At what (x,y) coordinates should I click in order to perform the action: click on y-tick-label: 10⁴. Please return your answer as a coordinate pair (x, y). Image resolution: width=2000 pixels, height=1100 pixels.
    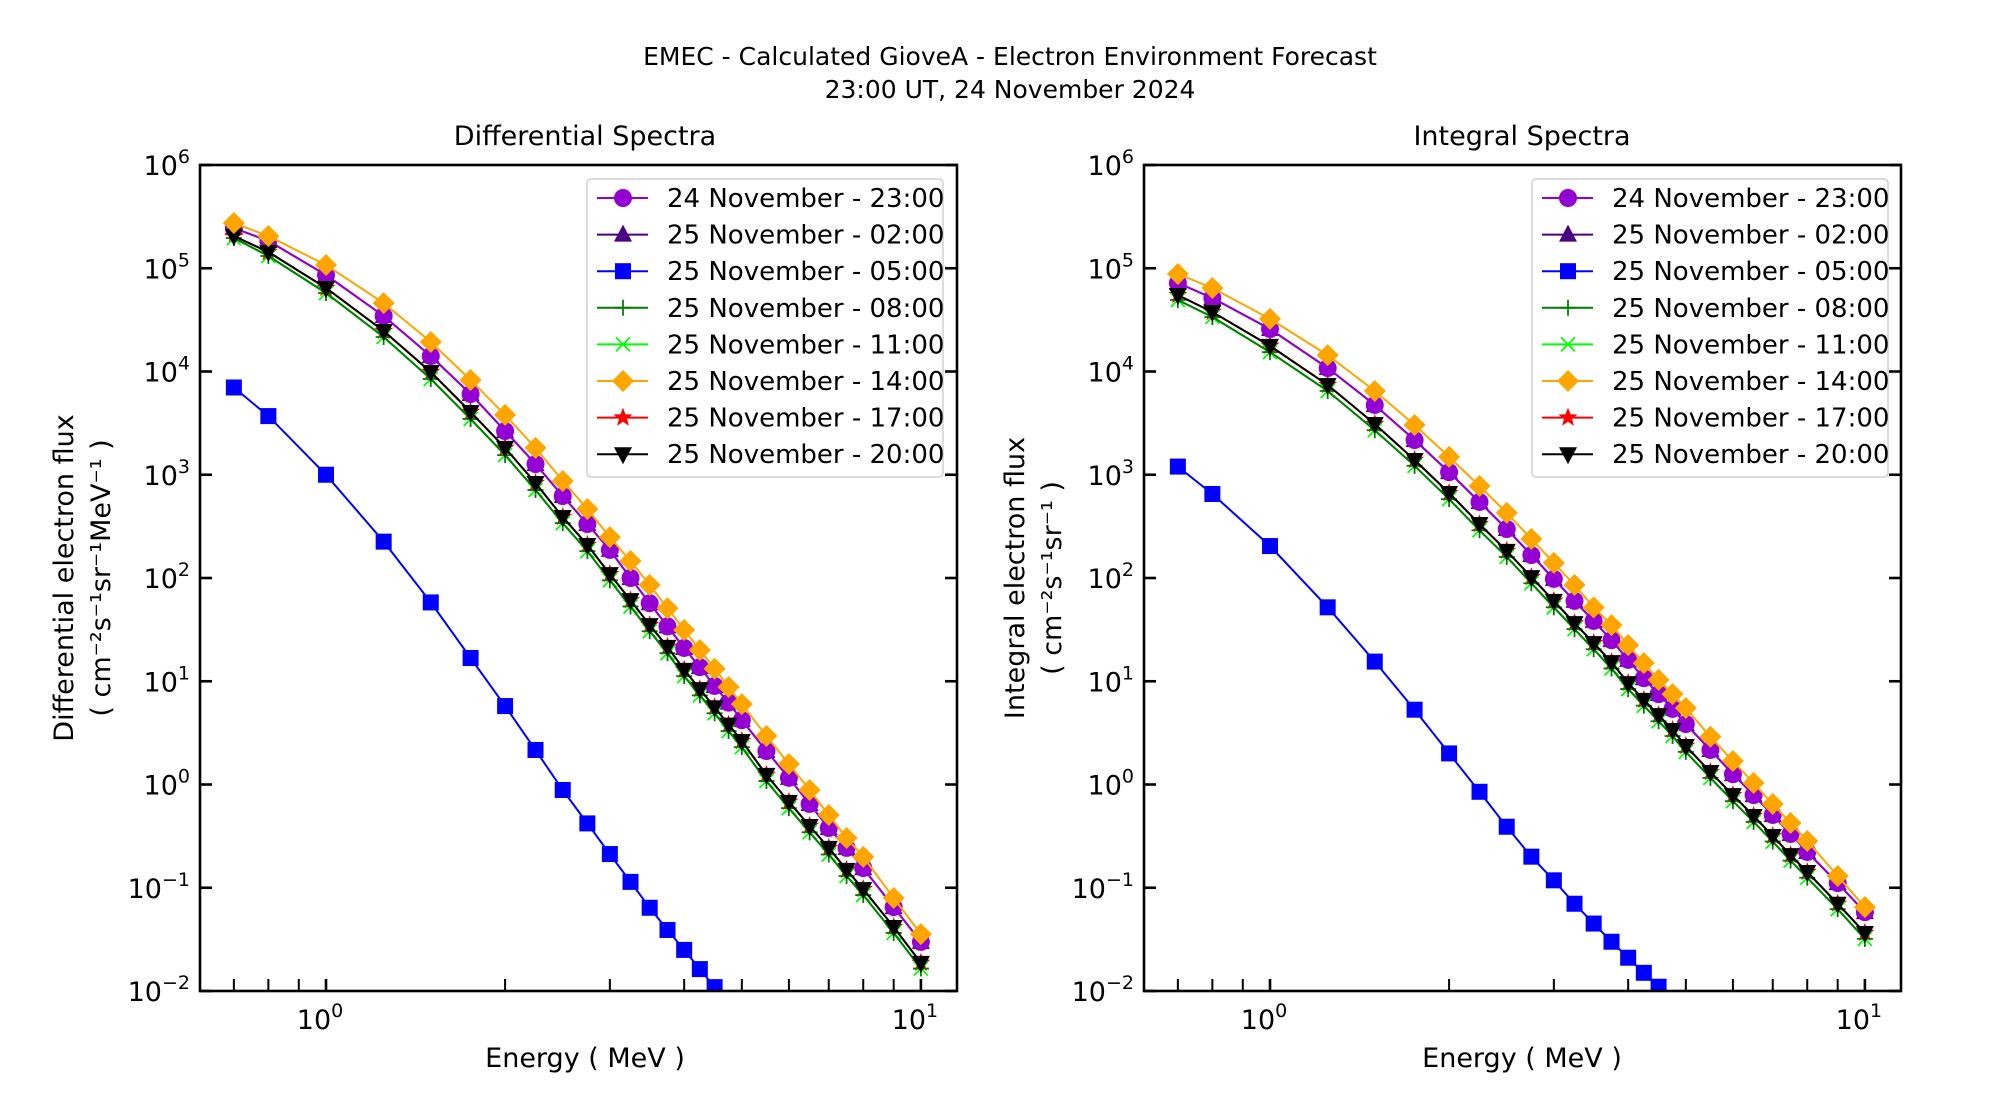
    Looking at the image, I should click on (1111, 371).